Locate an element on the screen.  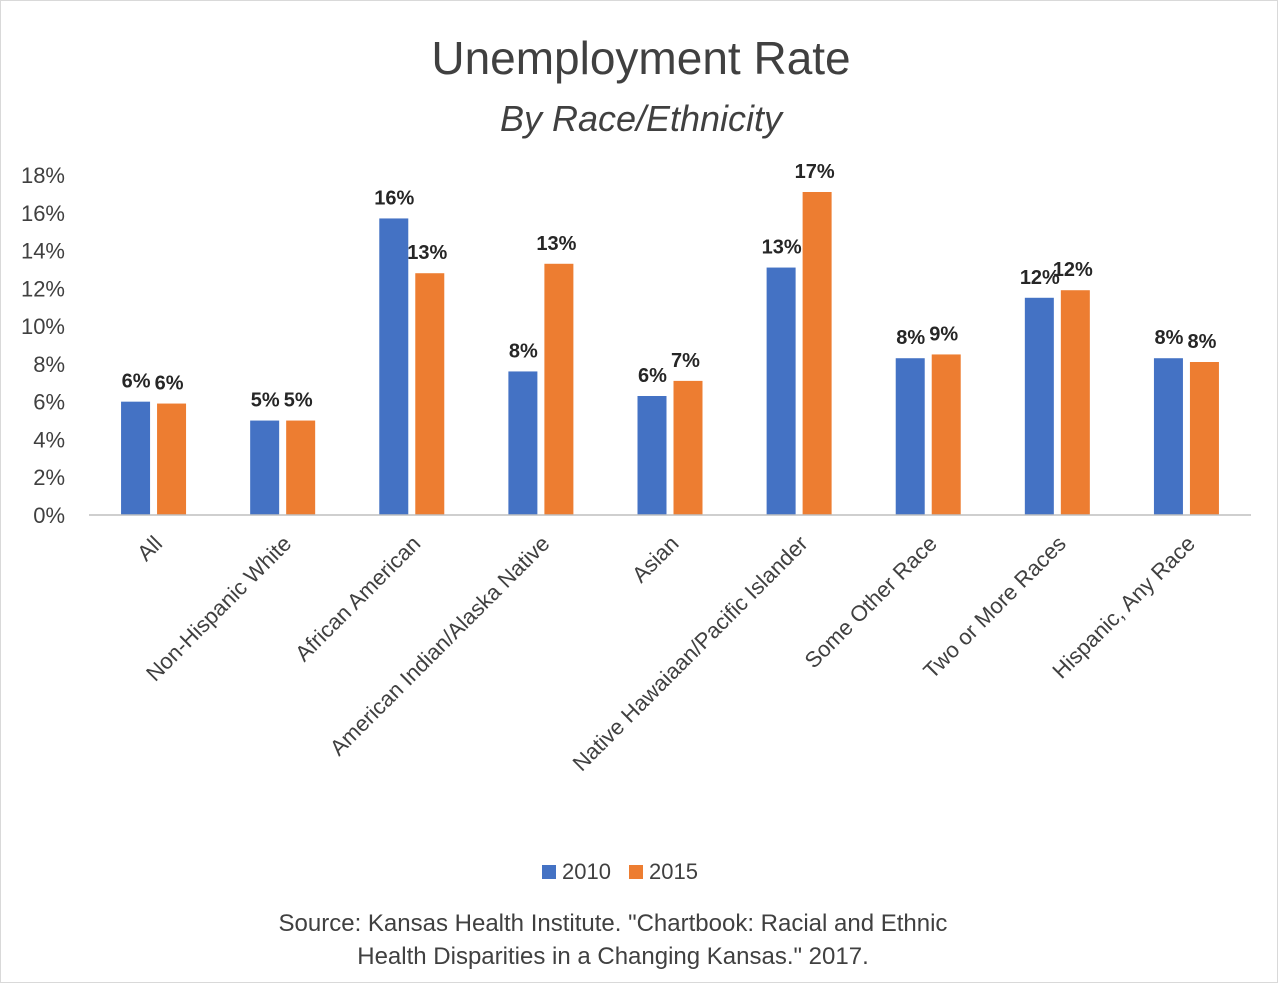
chart-title: Unemployment Rate is located at coordinates (640, 58).